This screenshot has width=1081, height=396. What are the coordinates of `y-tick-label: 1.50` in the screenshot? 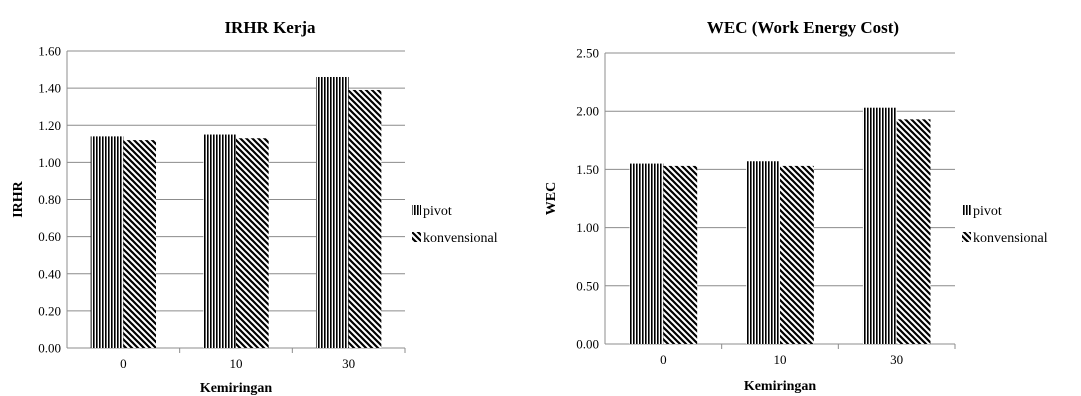 It's located at (587, 169).